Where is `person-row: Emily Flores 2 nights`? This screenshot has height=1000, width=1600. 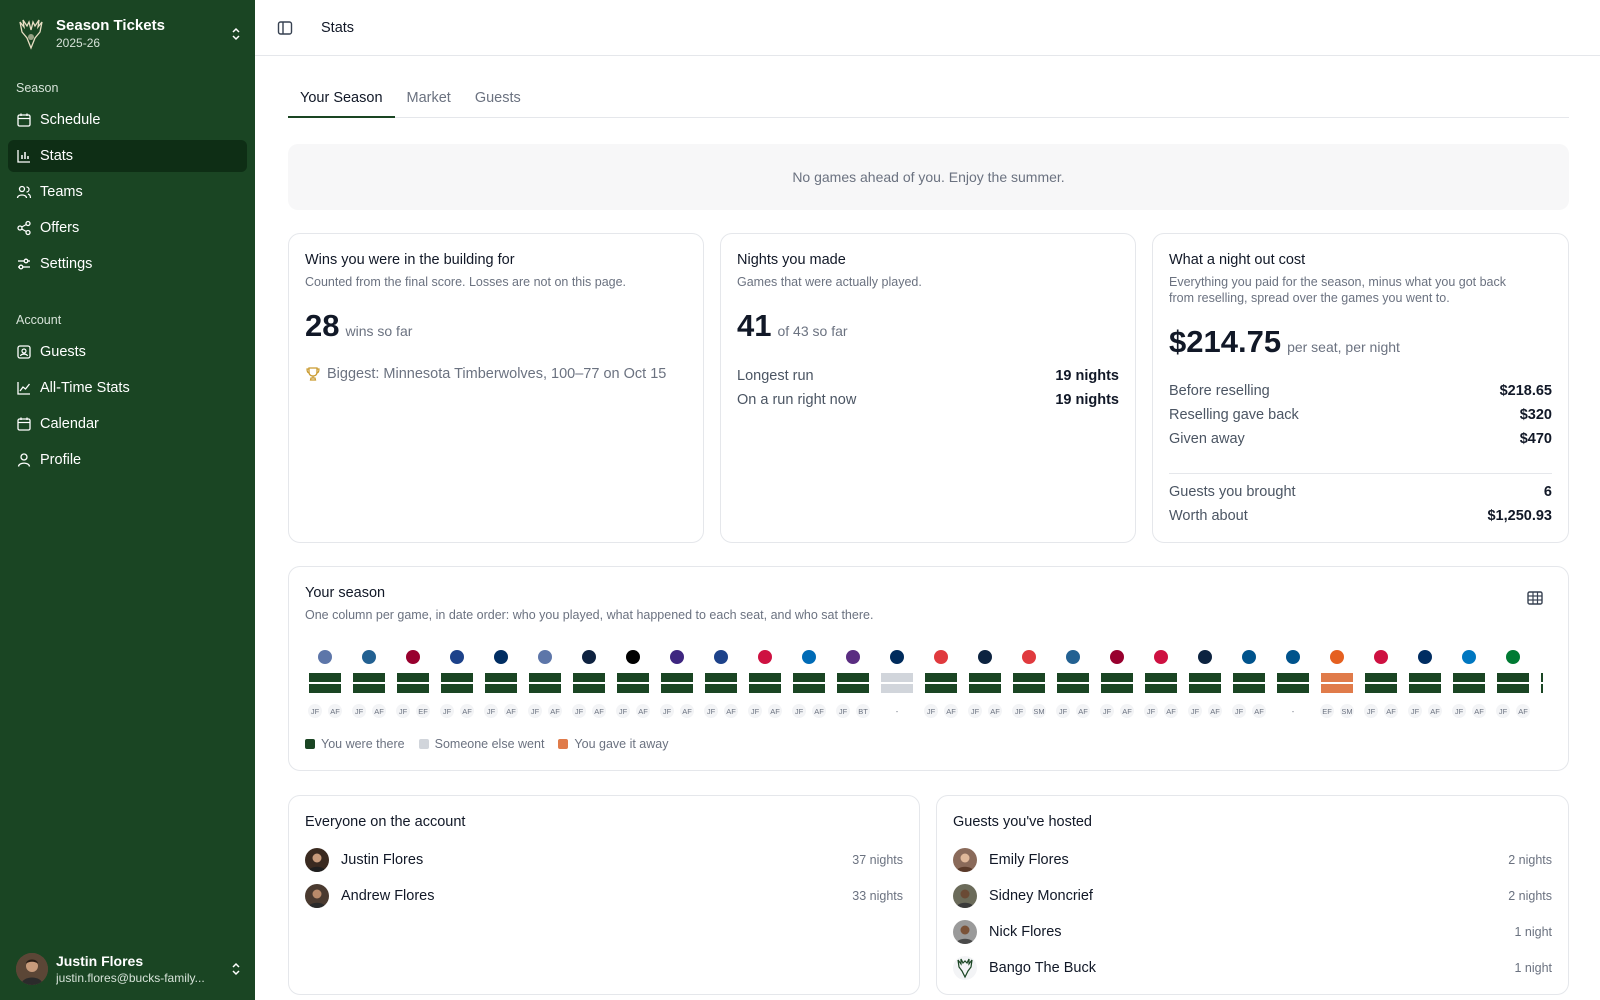
person-row: Emily Flores 2 nights is located at coordinates (1252, 860).